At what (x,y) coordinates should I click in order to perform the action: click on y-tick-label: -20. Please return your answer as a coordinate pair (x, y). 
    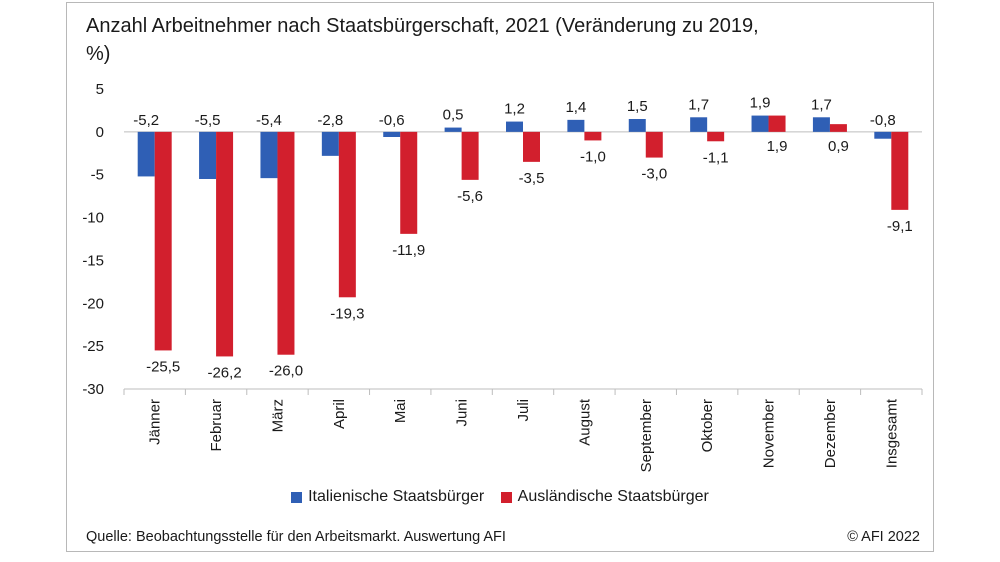
    Looking at the image, I should click on (93, 303).